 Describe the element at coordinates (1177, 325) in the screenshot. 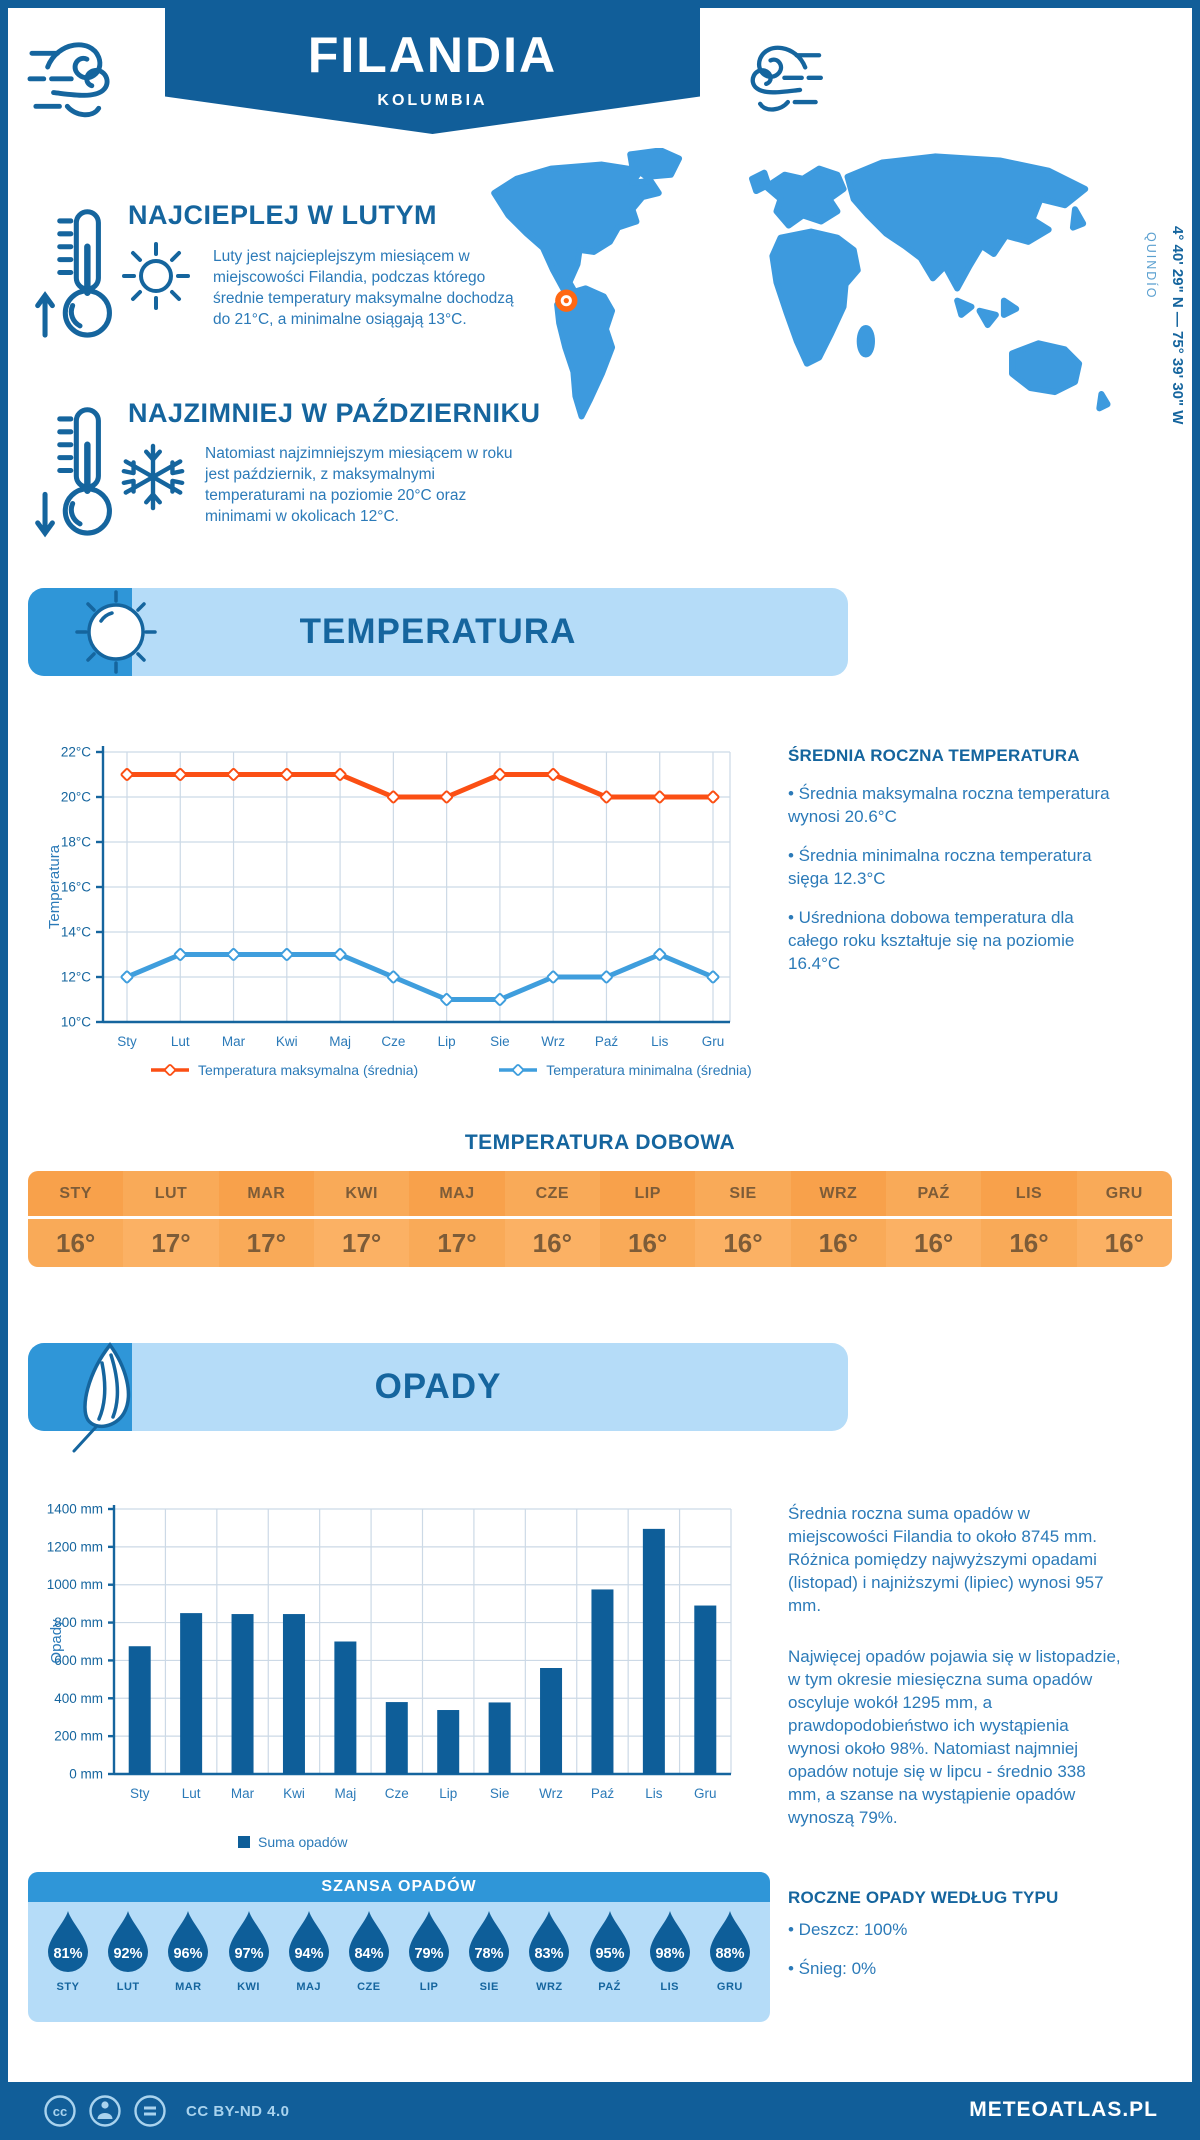

I see `coordinates-label: 4° 40' 29" N — 75° 39' 30" W` at that location.